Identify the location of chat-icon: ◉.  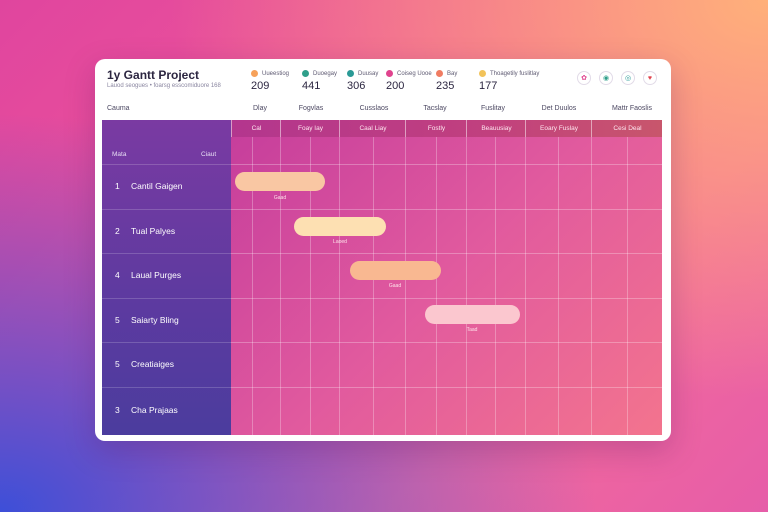
(606, 78).